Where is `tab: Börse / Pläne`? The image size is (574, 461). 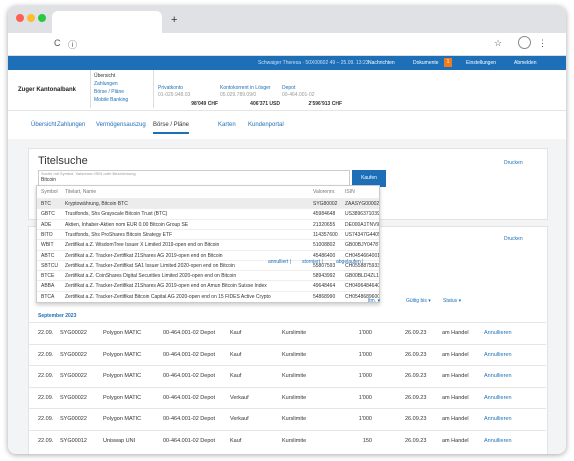
tab: Börse / Pläne is located at coordinates (171, 128).